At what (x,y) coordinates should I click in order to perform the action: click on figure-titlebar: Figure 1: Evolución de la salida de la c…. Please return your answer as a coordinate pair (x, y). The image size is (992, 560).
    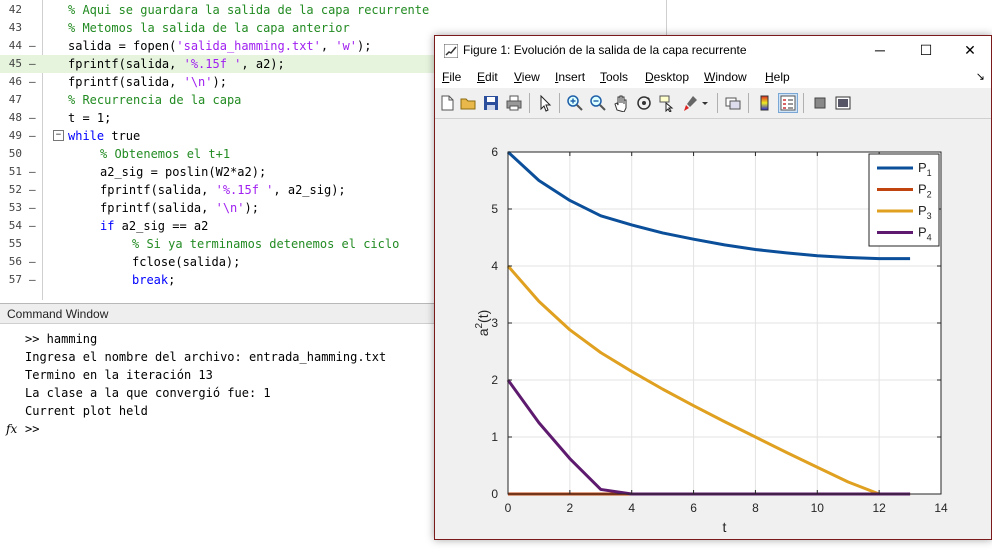
    Looking at the image, I should click on (713, 51).